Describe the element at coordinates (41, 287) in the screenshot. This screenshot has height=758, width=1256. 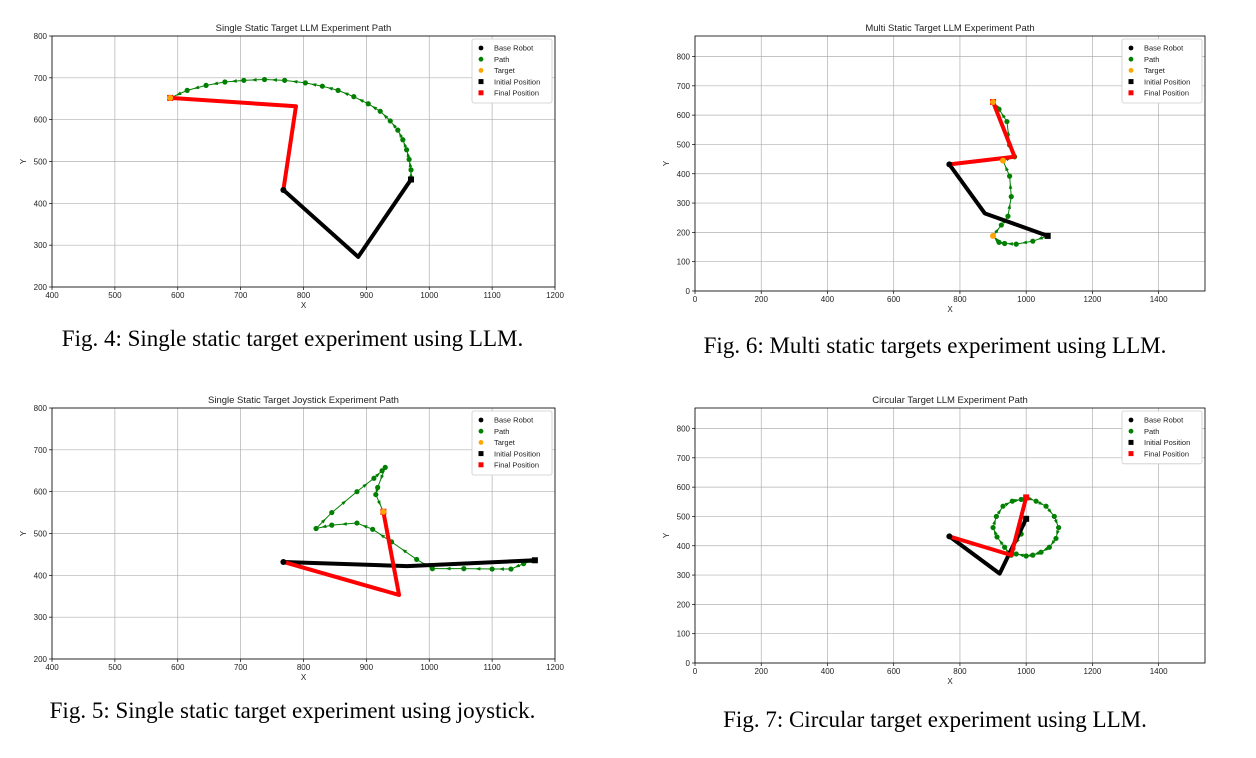
I see `y-tick-label: 200` at that location.